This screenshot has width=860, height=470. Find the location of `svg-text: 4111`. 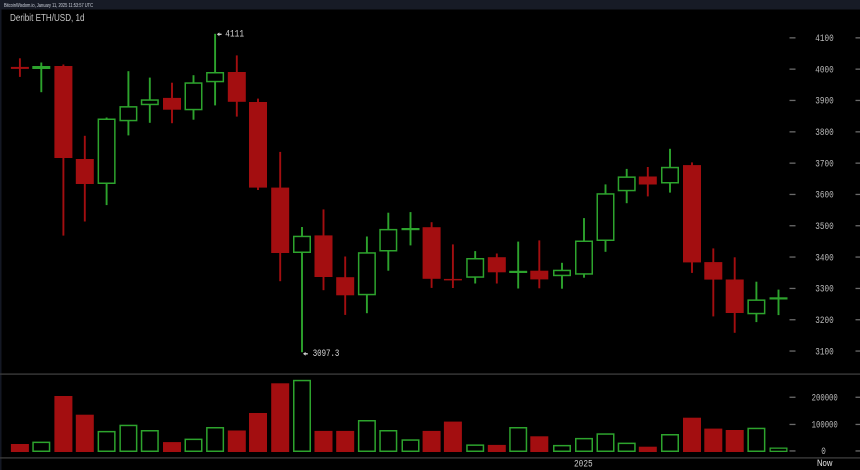

svg-text: 4111 is located at coordinates (234, 34).